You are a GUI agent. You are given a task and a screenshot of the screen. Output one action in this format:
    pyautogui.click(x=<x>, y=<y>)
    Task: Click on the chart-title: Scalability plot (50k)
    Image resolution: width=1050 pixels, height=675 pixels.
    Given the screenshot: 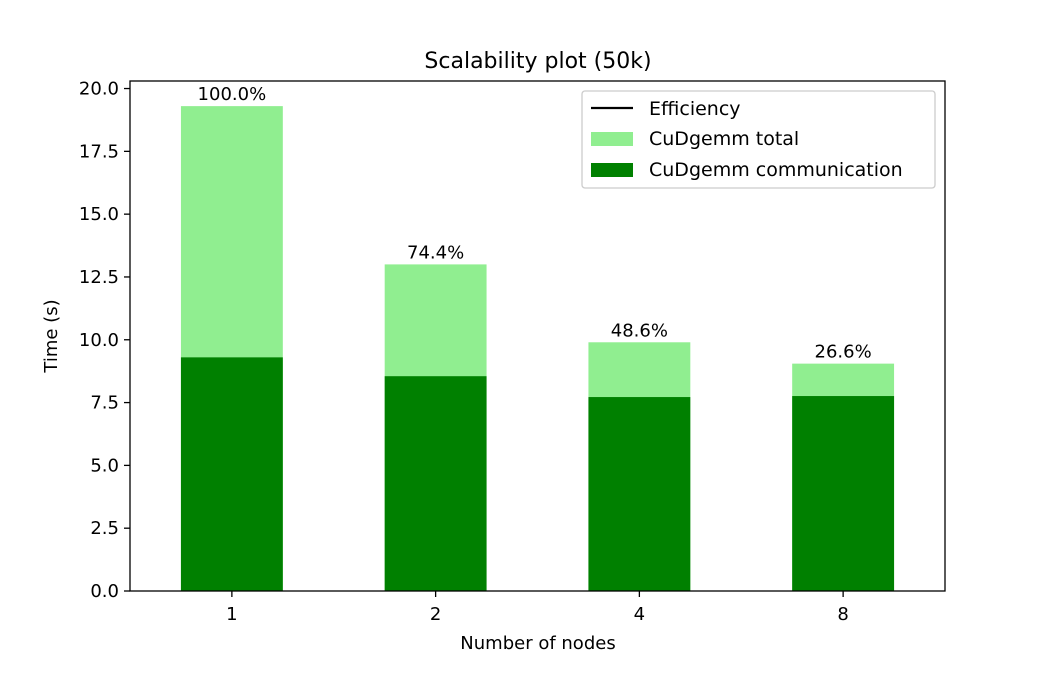 What is the action you would take?
    pyautogui.click(x=537, y=61)
    